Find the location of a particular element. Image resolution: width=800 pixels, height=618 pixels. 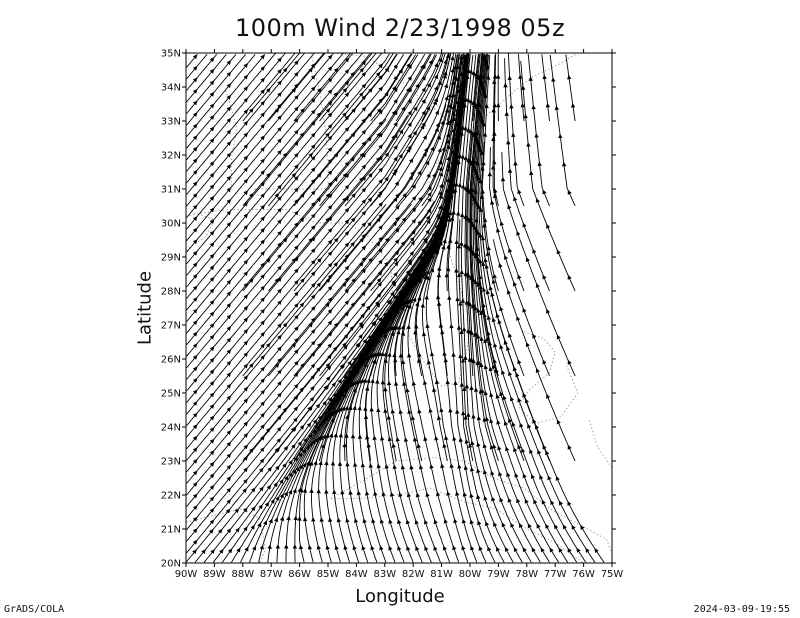

y-tick-label: 34N is located at coordinates (171, 88).